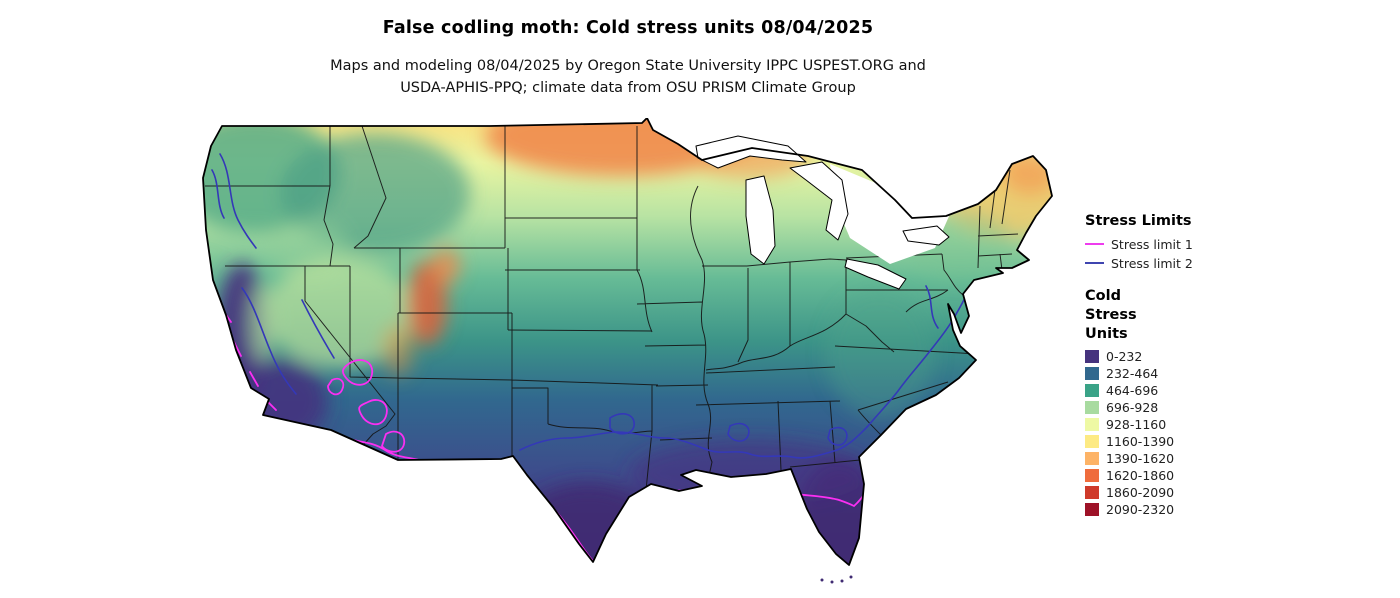  Describe the element at coordinates (1094, 244) in the screenshot. I see `stress-limit-1-swatch` at that location.